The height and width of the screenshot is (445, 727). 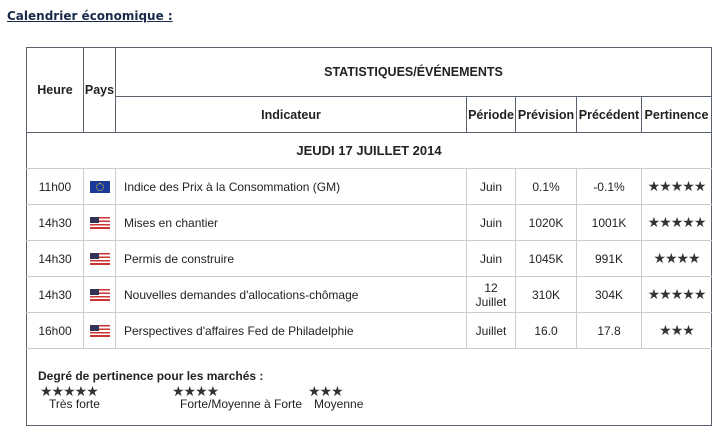 I want to click on precedent-cell: 991K, so click(x=609, y=258).